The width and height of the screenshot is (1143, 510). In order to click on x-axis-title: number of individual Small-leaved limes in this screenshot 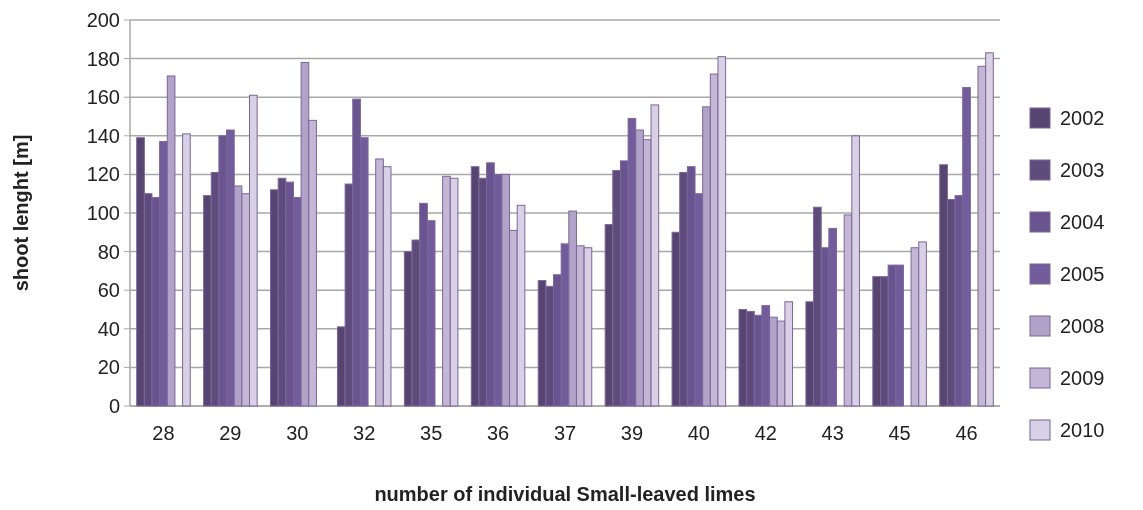, I will do `click(565, 494)`.